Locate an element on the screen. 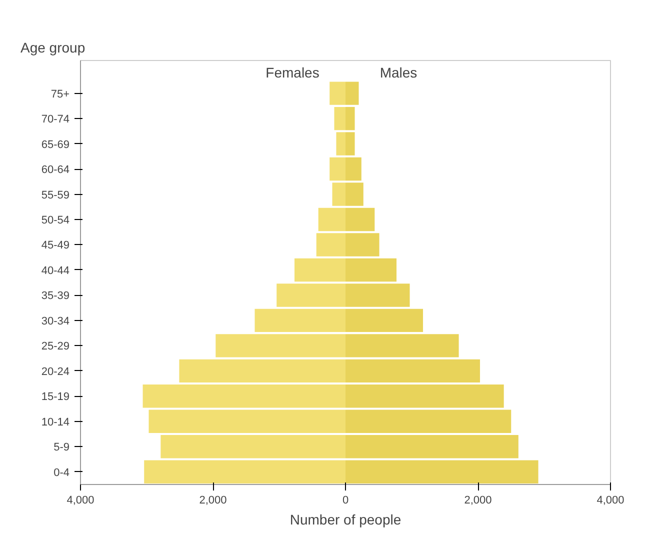 This screenshot has height=540, width=658. x-axis-title: Number of people is located at coordinates (346, 520).